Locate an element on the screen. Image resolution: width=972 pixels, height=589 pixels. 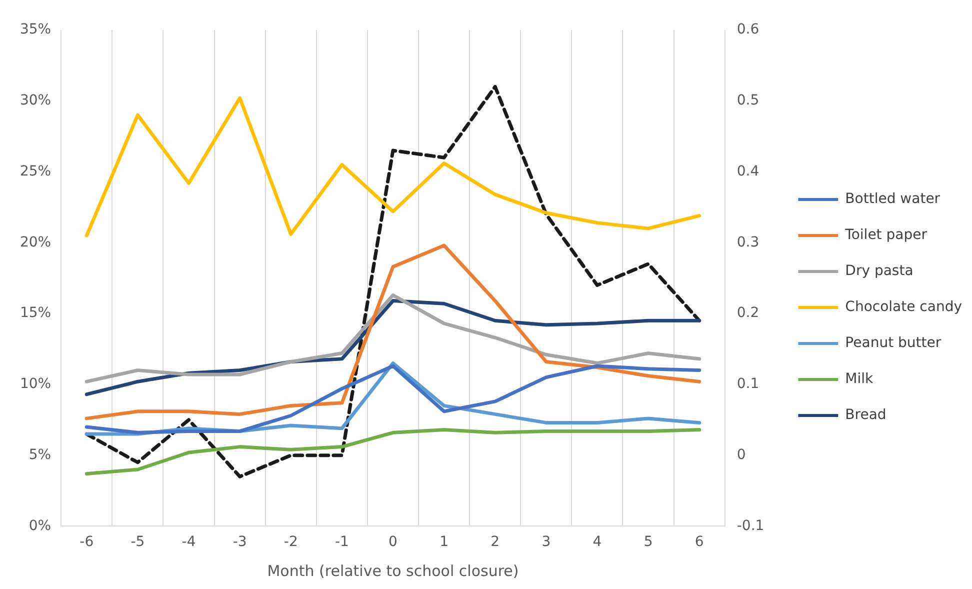
y-tick-label: 0% is located at coordinates (40, 526).